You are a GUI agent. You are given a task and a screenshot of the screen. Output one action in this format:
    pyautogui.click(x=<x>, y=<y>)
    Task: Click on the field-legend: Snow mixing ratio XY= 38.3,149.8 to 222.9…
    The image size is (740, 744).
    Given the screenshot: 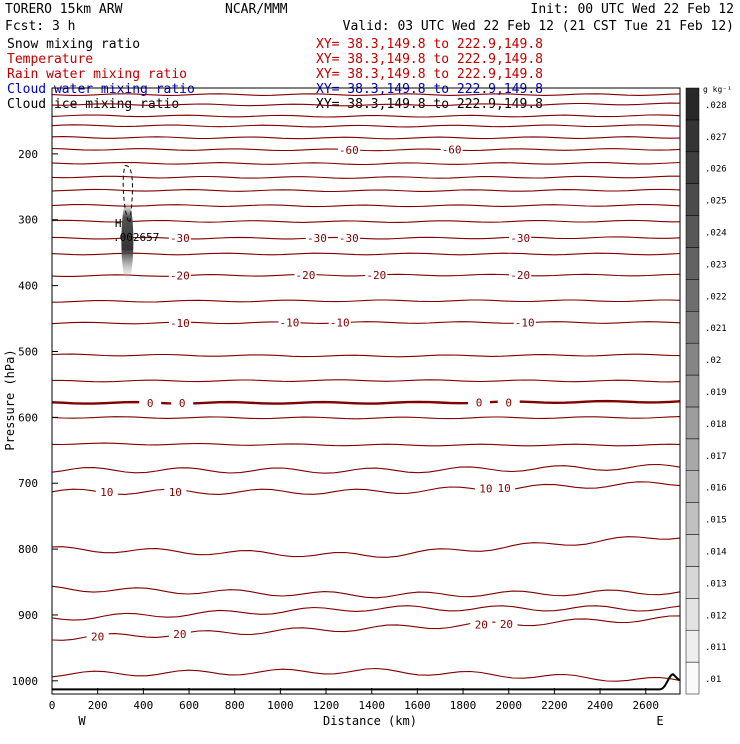 What is the action you would take?
    pyautogui.click(x=275, y=74)
    